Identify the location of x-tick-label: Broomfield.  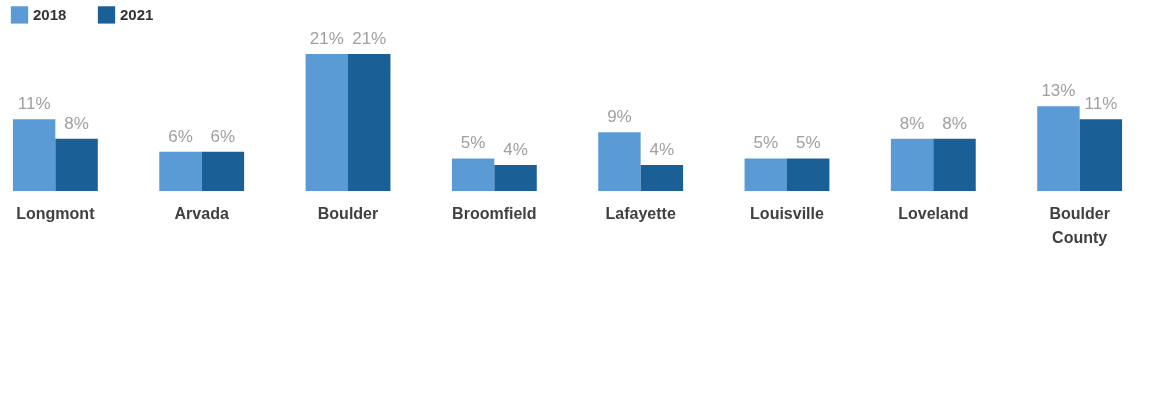
(494, 213).